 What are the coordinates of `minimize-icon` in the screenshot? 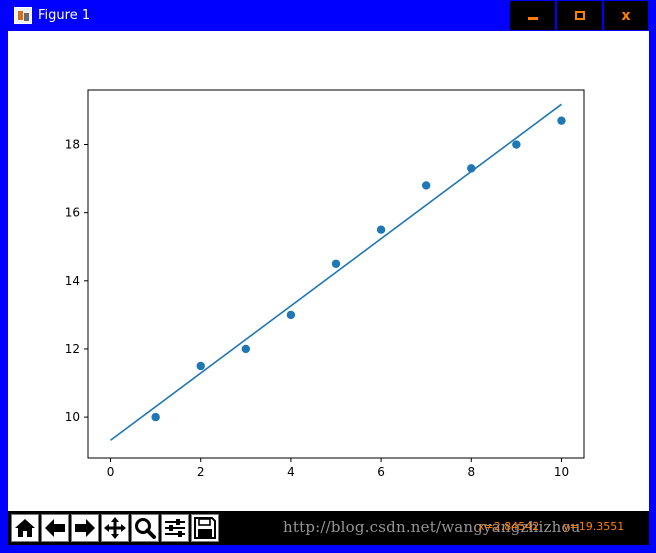 It's located at (532, 18).